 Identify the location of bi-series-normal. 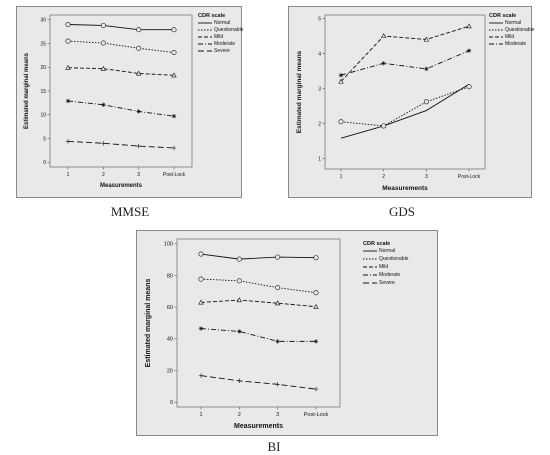
(258, 256).